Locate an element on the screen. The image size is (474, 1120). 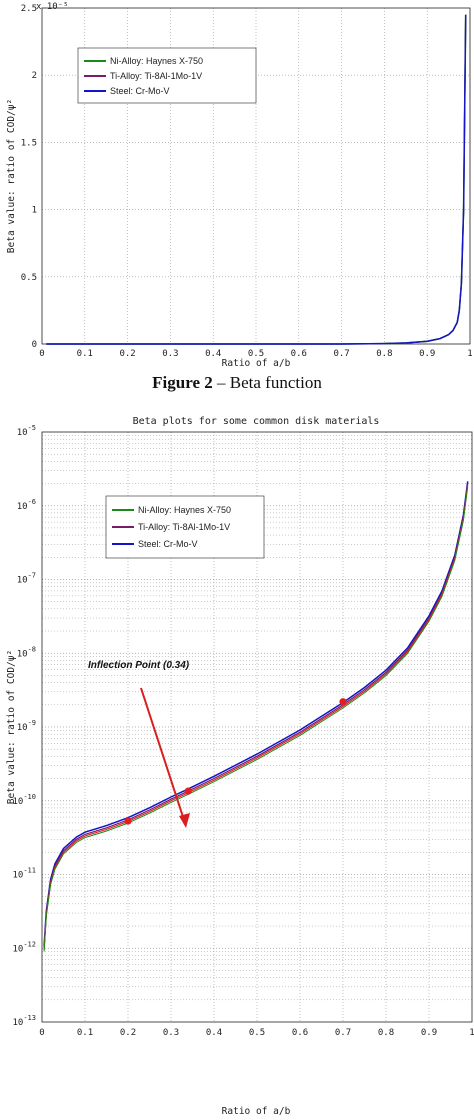
chart2-y-tick-label: 10⁻¹⁰ is located at coordinates (25, 800).